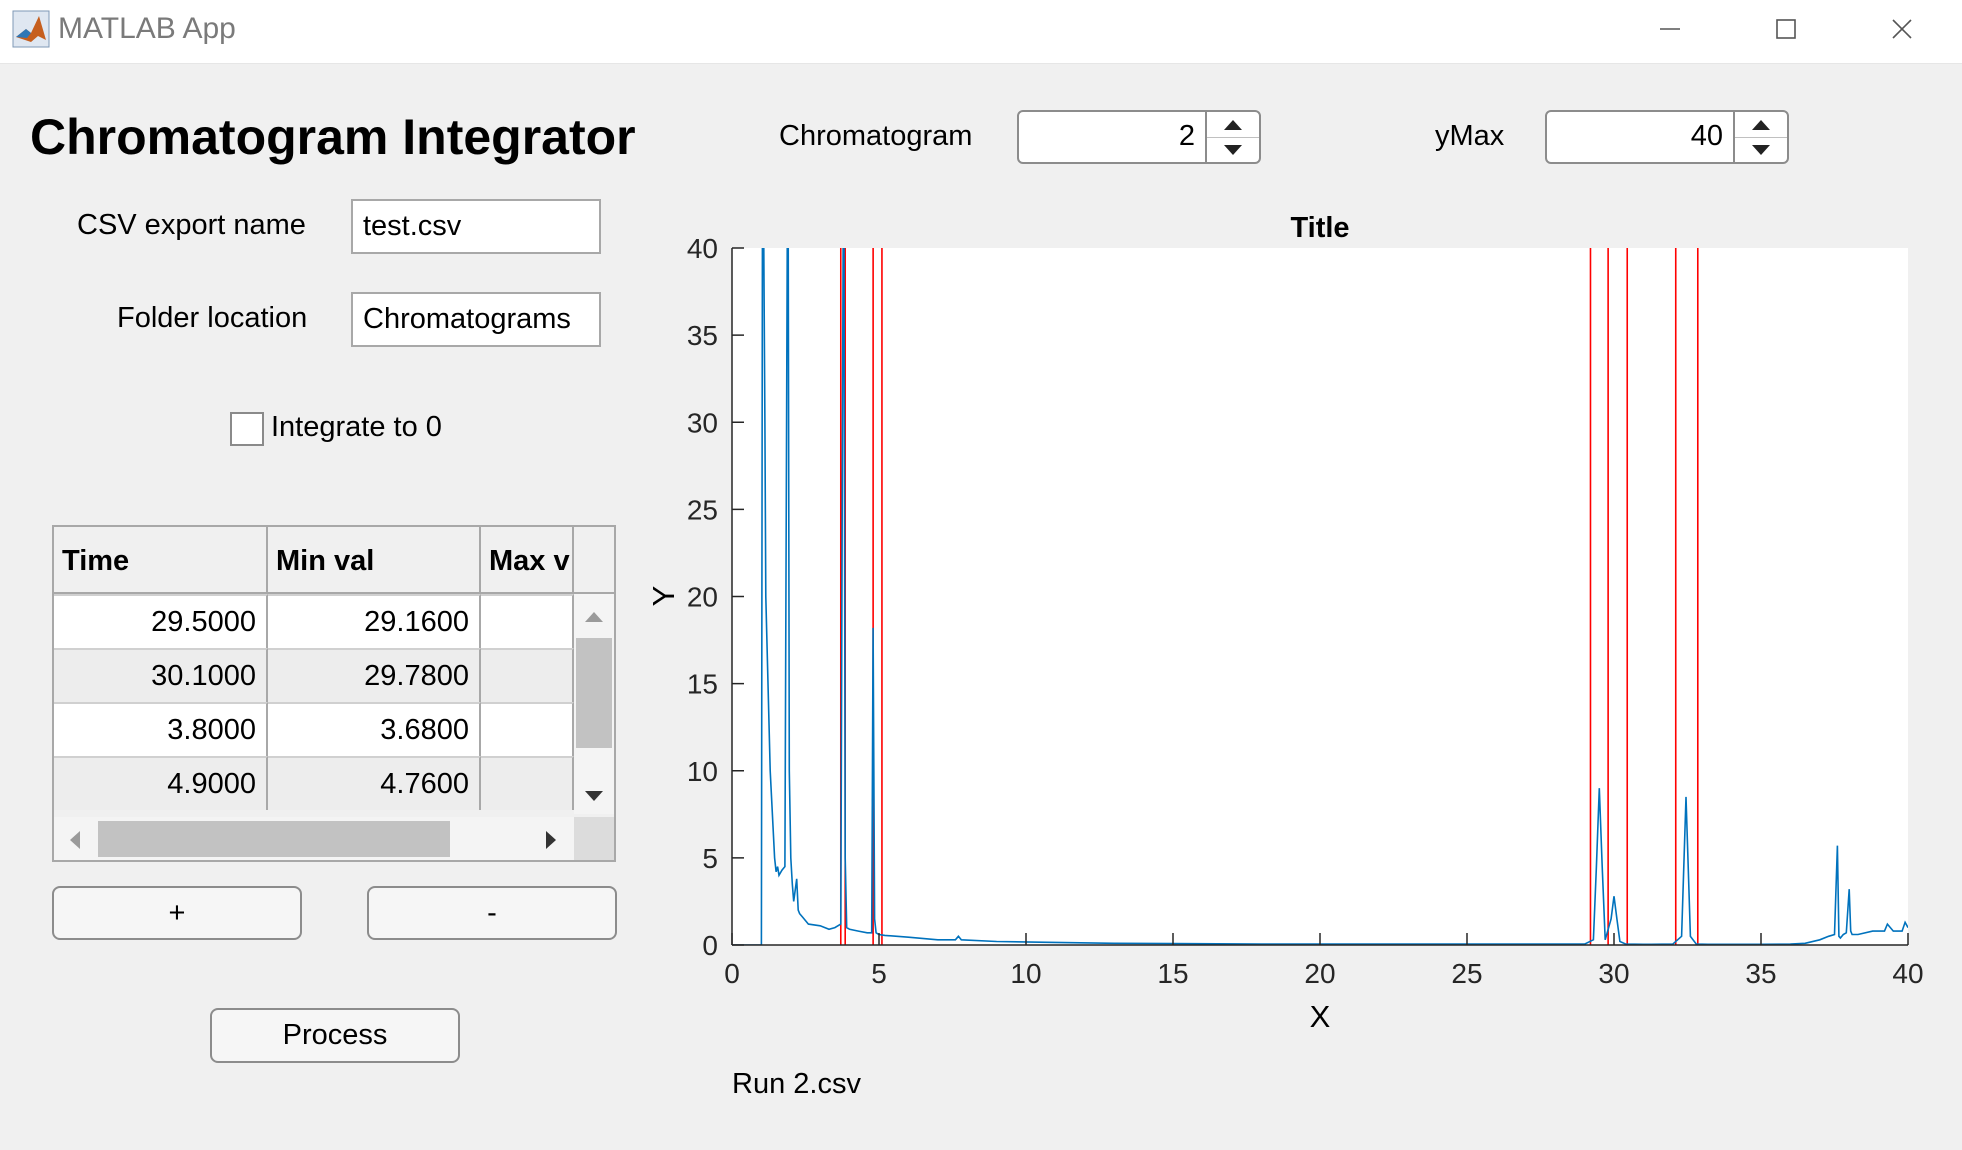  I want to click on x-tick-label: 0, so click(732, 973).